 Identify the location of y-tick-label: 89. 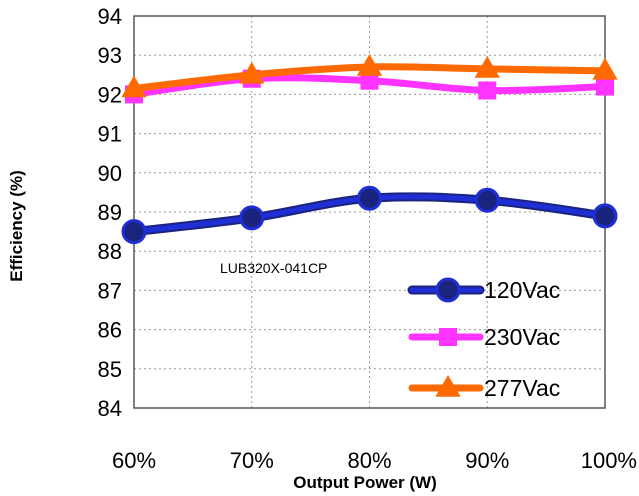
(110, 212).